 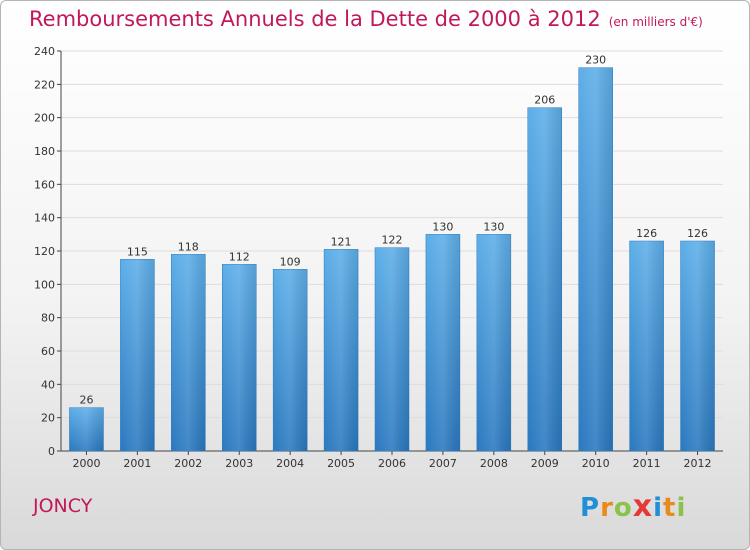 I want to click on x-tick-label: 2006, so click(x=392, y=463).